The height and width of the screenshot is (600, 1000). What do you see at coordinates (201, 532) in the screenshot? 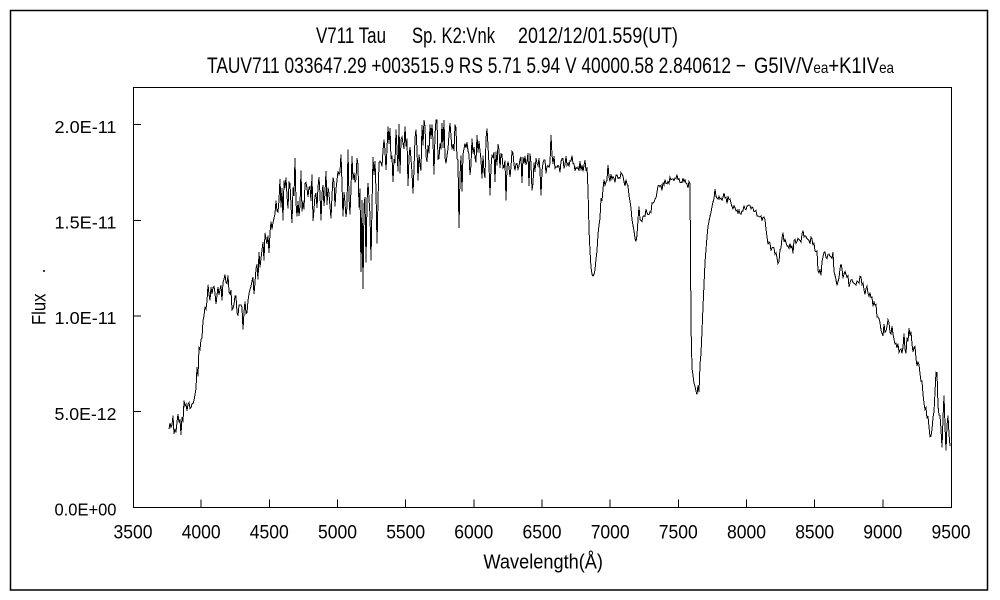
I see `svg-text: 4000` at bounding box center [201, 532].